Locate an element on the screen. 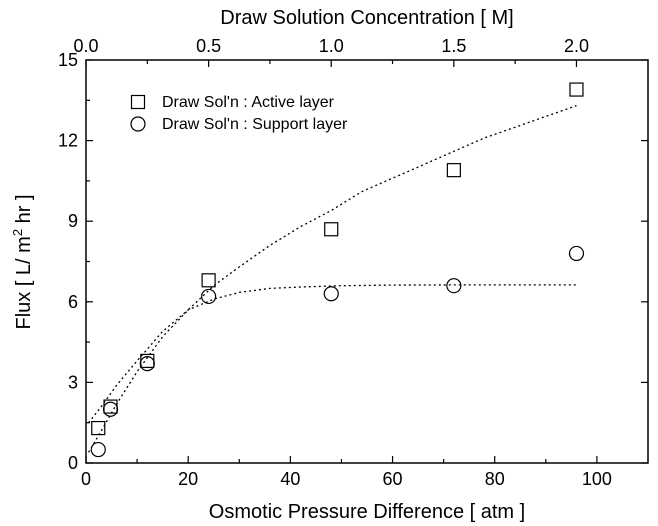  x-tick-label: 20 is located at coordinates (188, 479).